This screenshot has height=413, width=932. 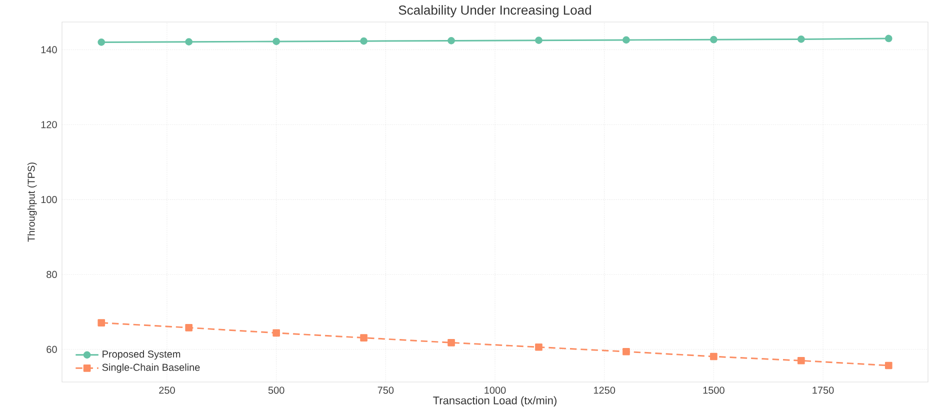 I want to click on x-tick-label: 750, so click(x=386, y=390).